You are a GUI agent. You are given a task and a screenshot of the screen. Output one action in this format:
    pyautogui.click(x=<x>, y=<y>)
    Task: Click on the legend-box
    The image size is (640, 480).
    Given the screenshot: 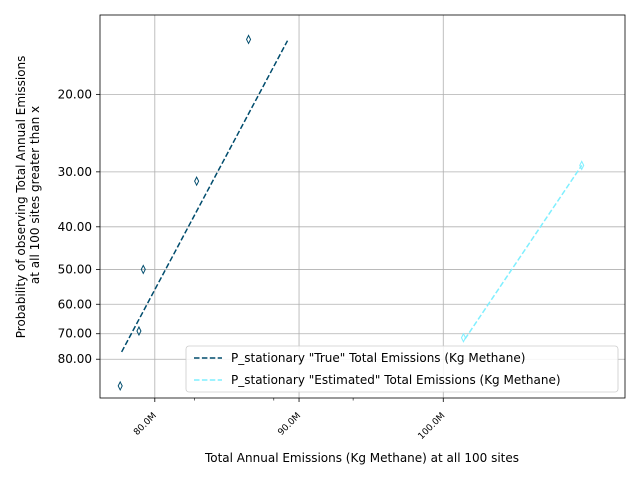 What is the action you would take?
    pyautogui.click(x=402, y=369)
    